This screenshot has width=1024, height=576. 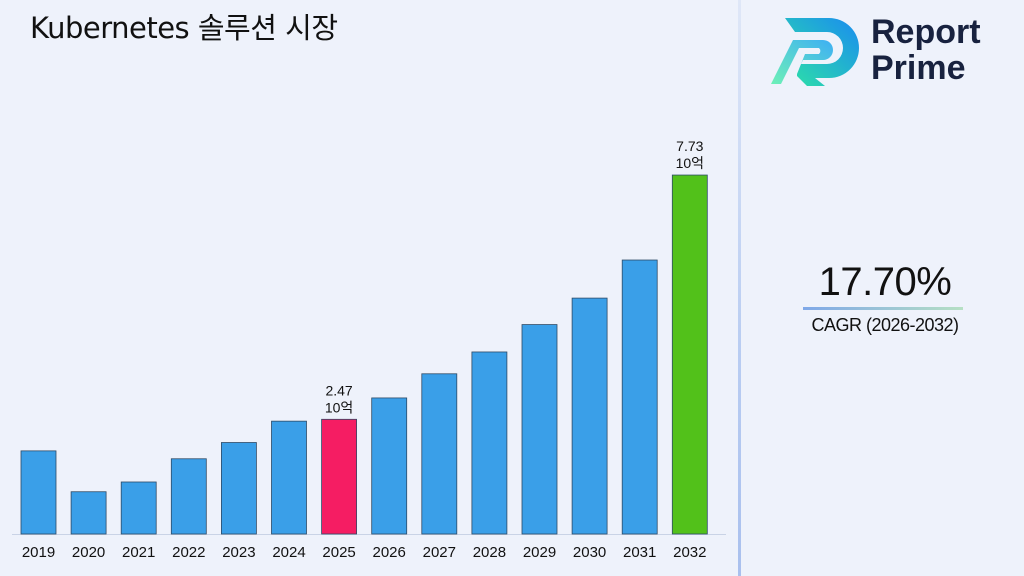 What do you see at coordinates (188, 552) in the screenshot?
I see `x-tick-label: 2022` at bounding box center [188, 552].